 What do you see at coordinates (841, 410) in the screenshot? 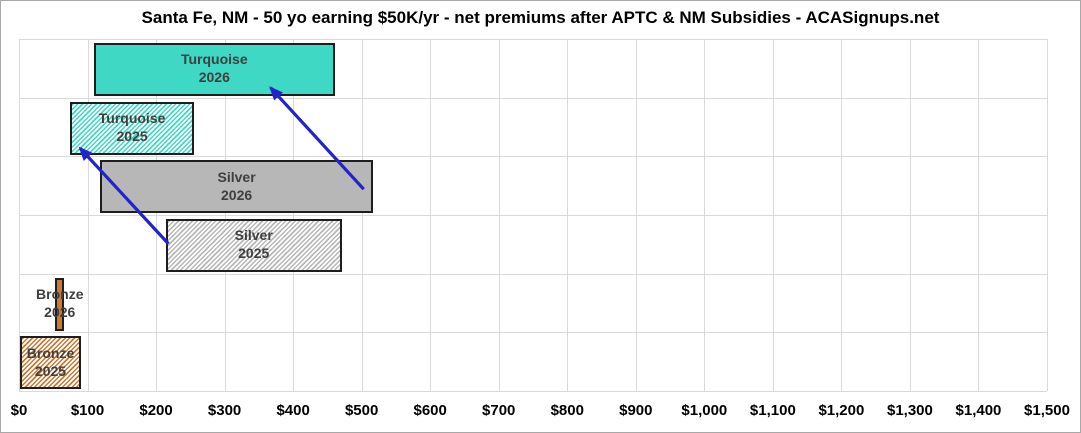
I see `x-axis-tick-label: $1,200` at bounding box center [841, 410].